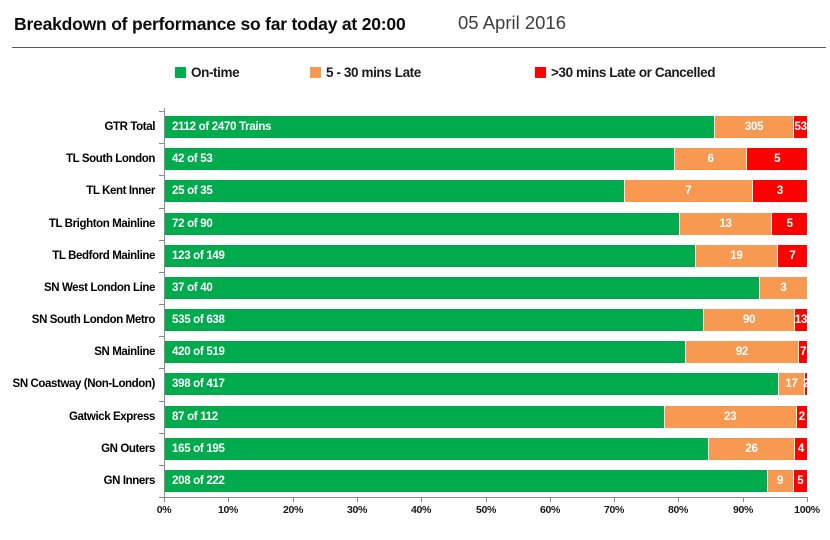 This screenshot has height=540, width=830. I want to click on chart-row: GN Outers 165 of 195 26 4, so click(415, 449).